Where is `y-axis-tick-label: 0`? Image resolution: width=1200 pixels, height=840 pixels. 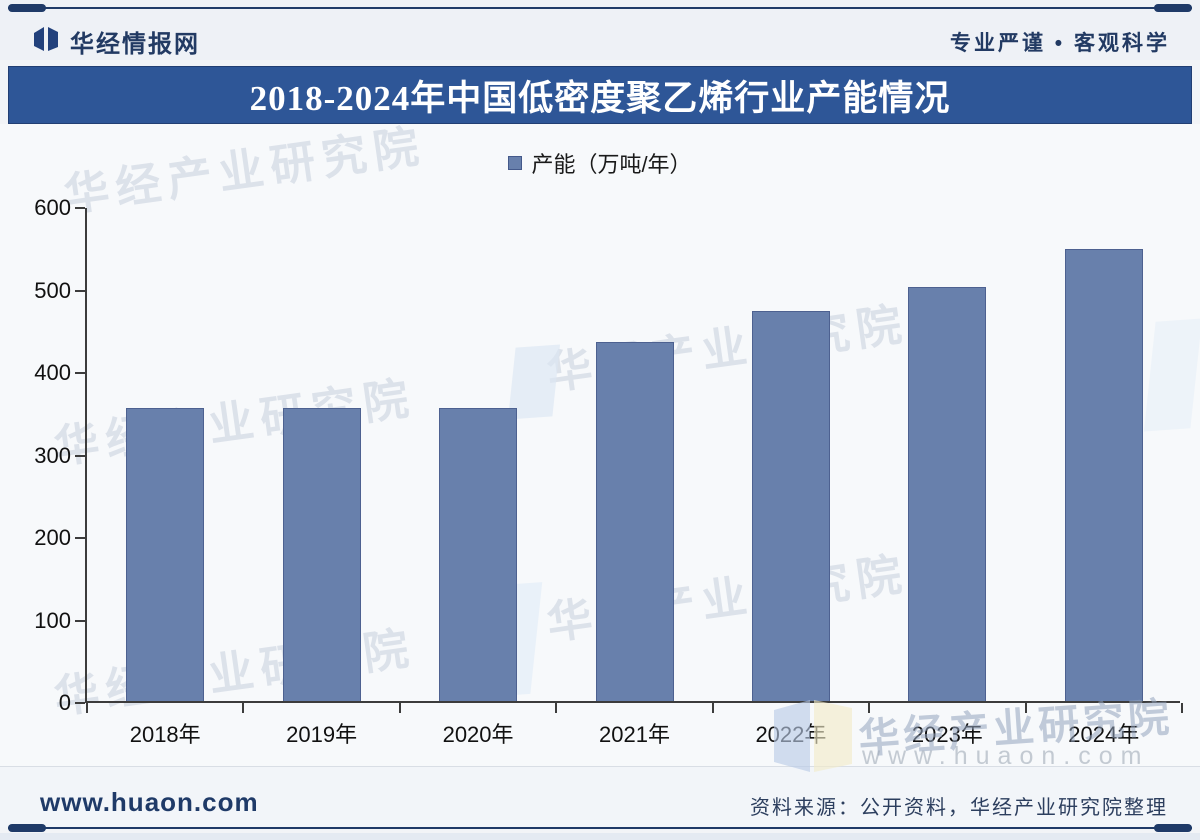
y-axis-tick-label: 0 is located at coordinates (64, 702).